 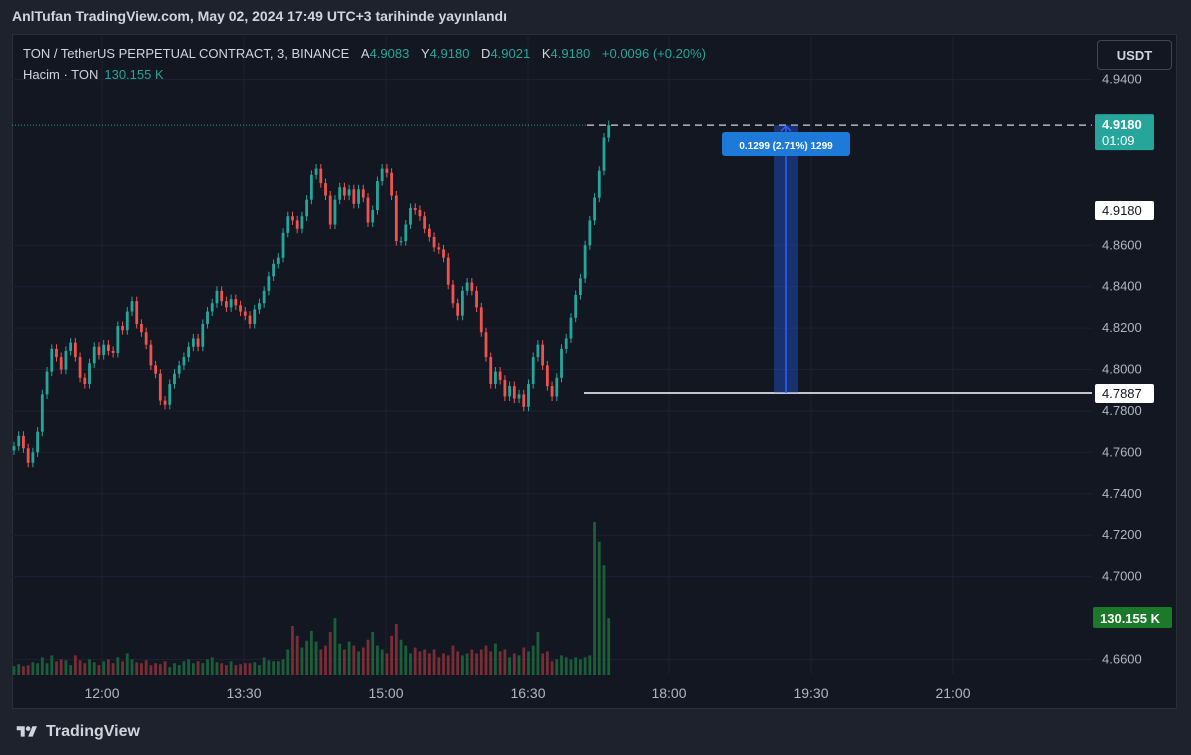 What do you see at coordinates (1122, 393) in the screenshot?
I see `support-label: 4.7887` at bounding box center [1122, 393].